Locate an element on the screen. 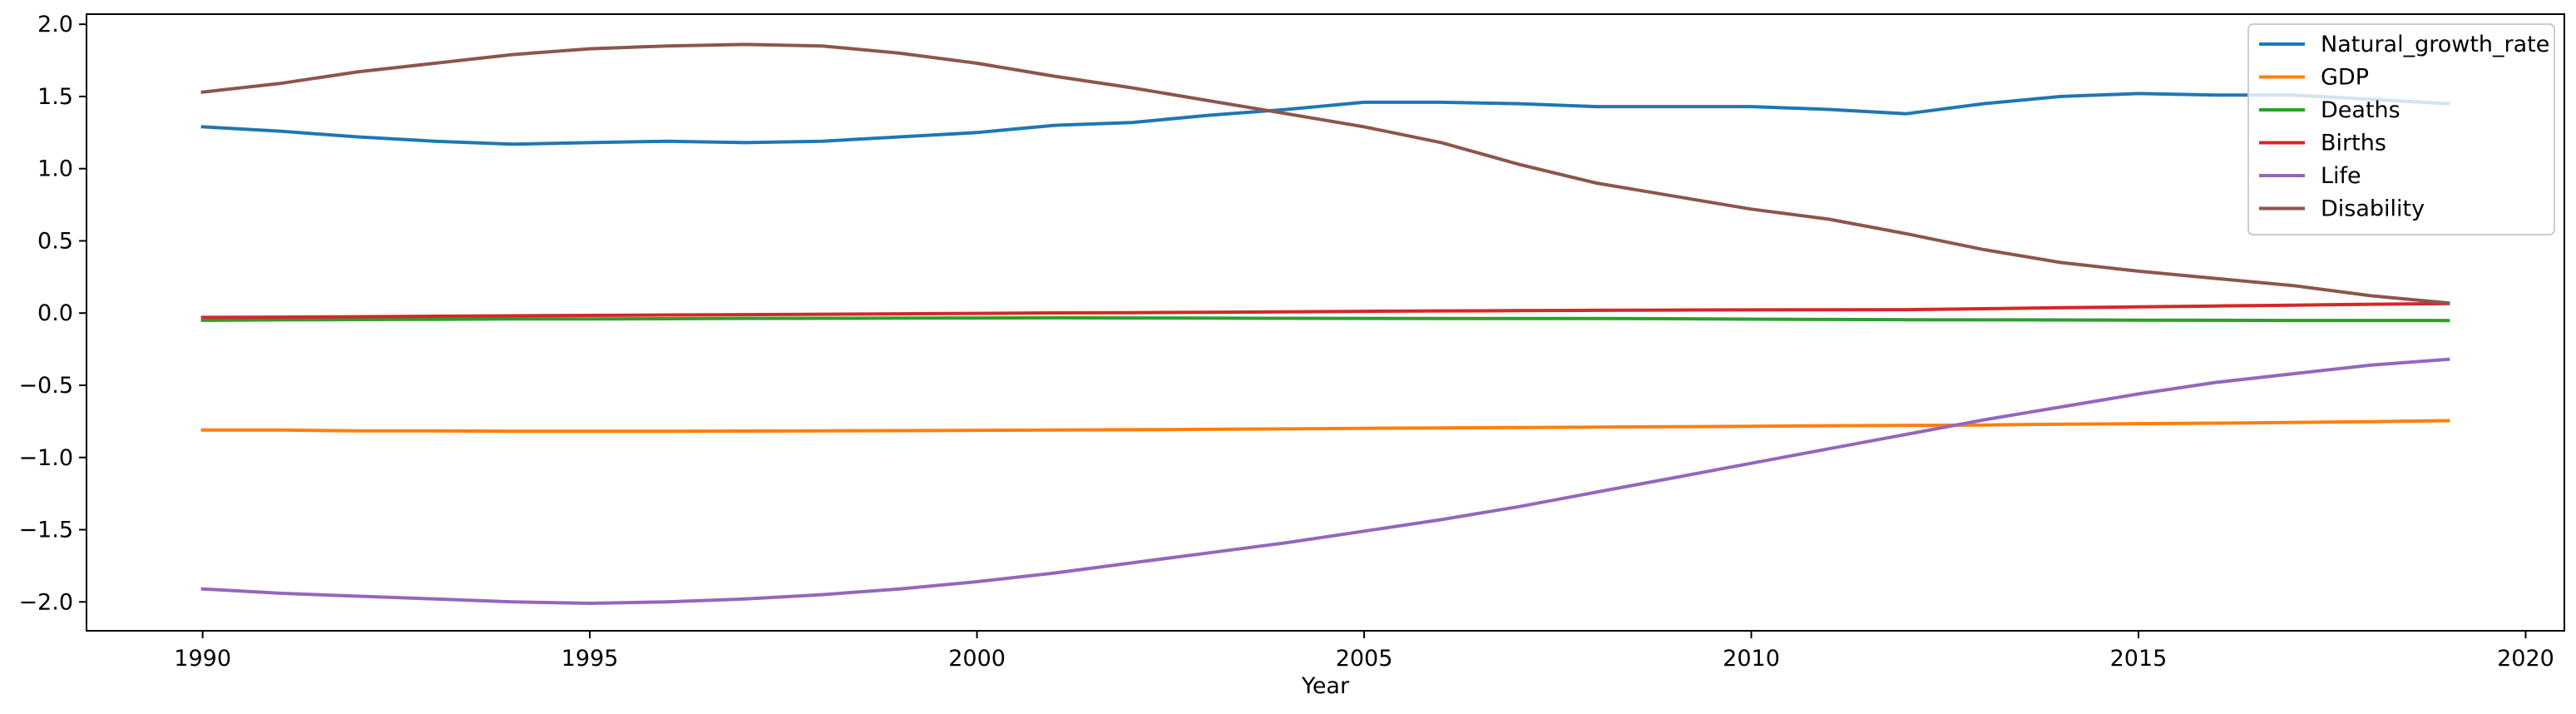 This screenshot has width=2576, height=714. y-tick-label: 1.0 is located at coordinates (55, 169).